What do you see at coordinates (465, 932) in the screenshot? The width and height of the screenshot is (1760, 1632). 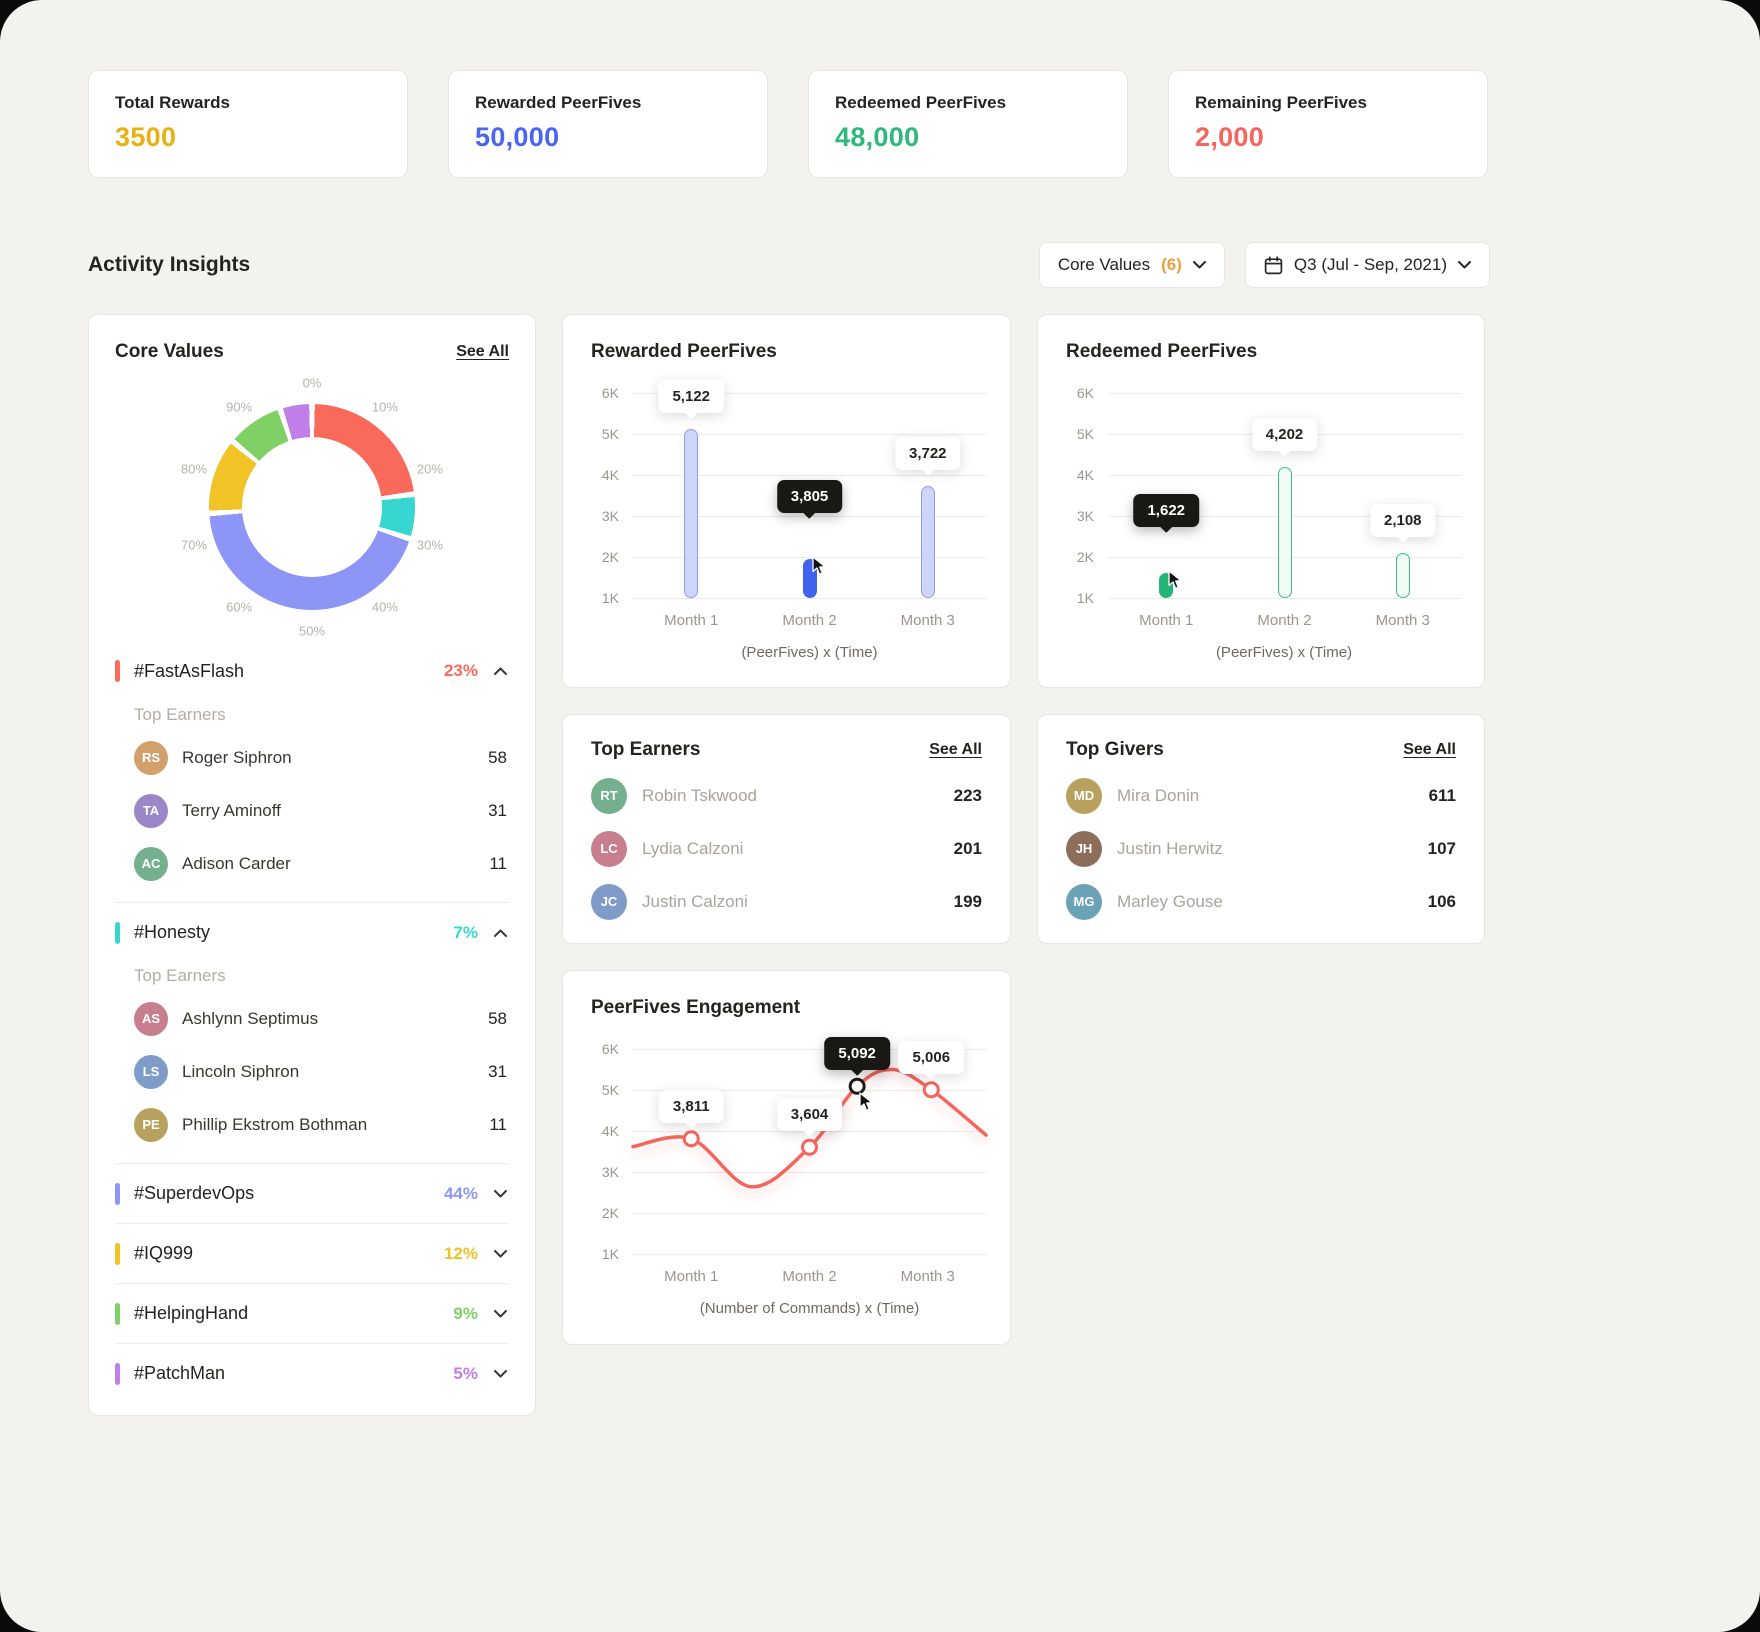 I see `core-value-percent: 7%` at bounding box center [465, 932].